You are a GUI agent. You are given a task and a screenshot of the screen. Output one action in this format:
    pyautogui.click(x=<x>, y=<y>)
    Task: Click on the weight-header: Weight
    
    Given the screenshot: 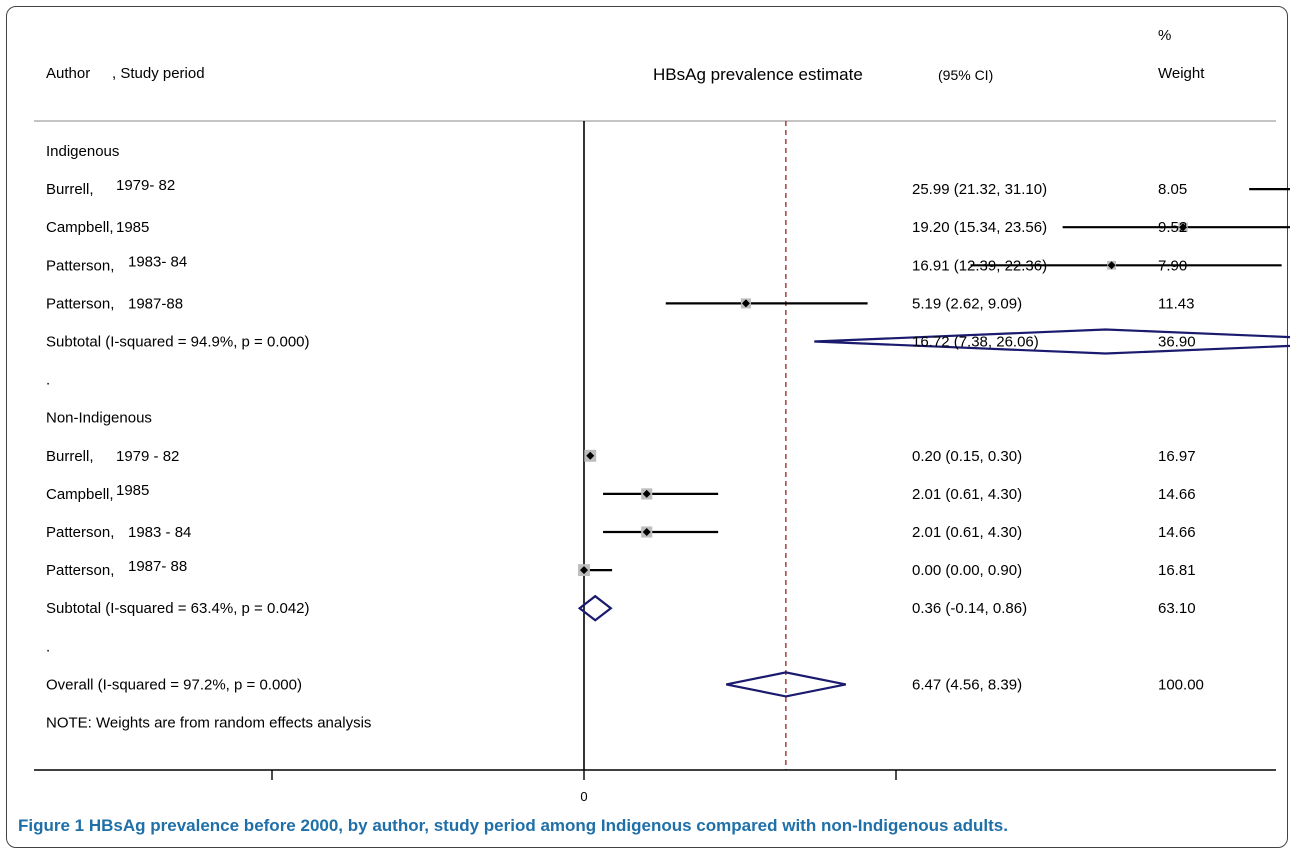 What is the action you would take?
    pyautogui.click(x=1181, y=73)
    